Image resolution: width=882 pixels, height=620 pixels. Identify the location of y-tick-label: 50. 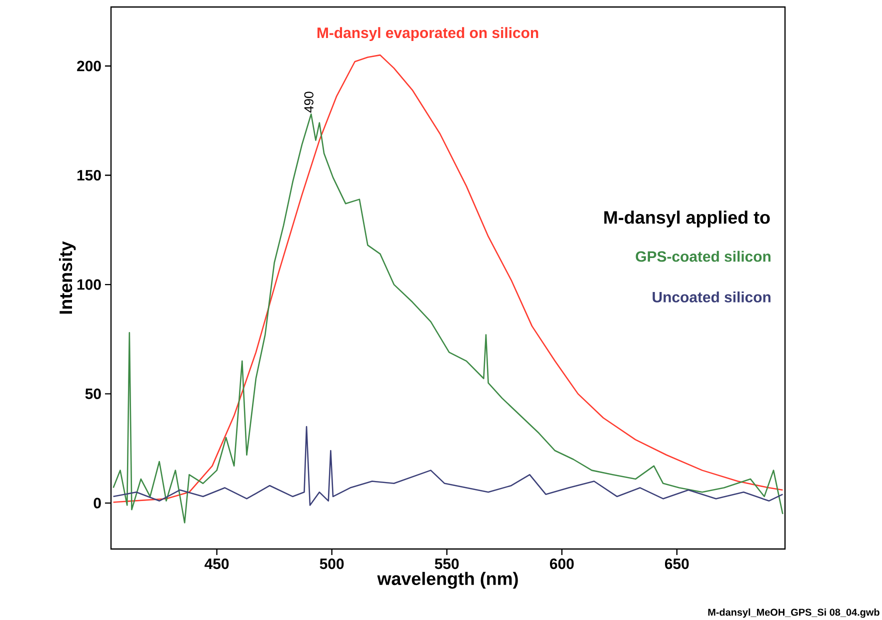
(93, 394).